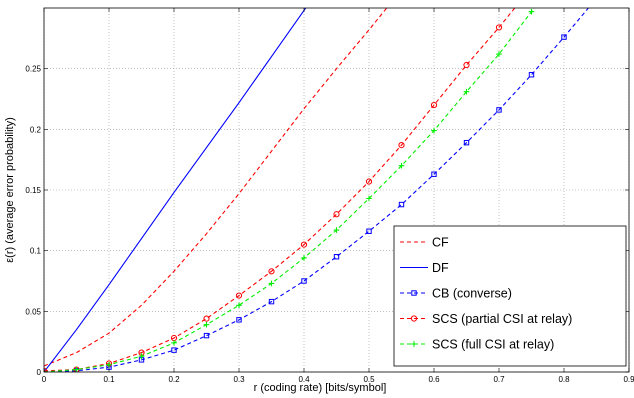 This screenshot has width=634, height=398. What do you see at coordinates (493, 345) in the screenshot?
I see `legend-label: SCS (full CSI at relay)` at bounding box center [493, 345].